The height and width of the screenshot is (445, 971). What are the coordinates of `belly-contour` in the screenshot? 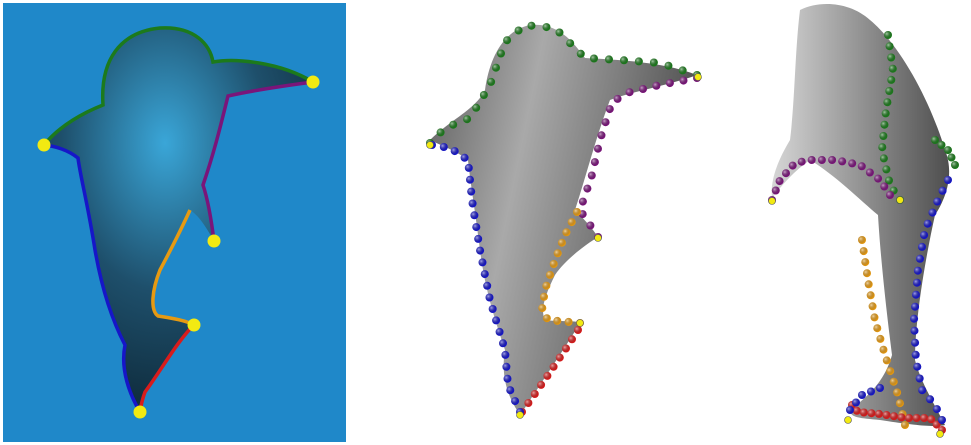 It's located at (173, 268).